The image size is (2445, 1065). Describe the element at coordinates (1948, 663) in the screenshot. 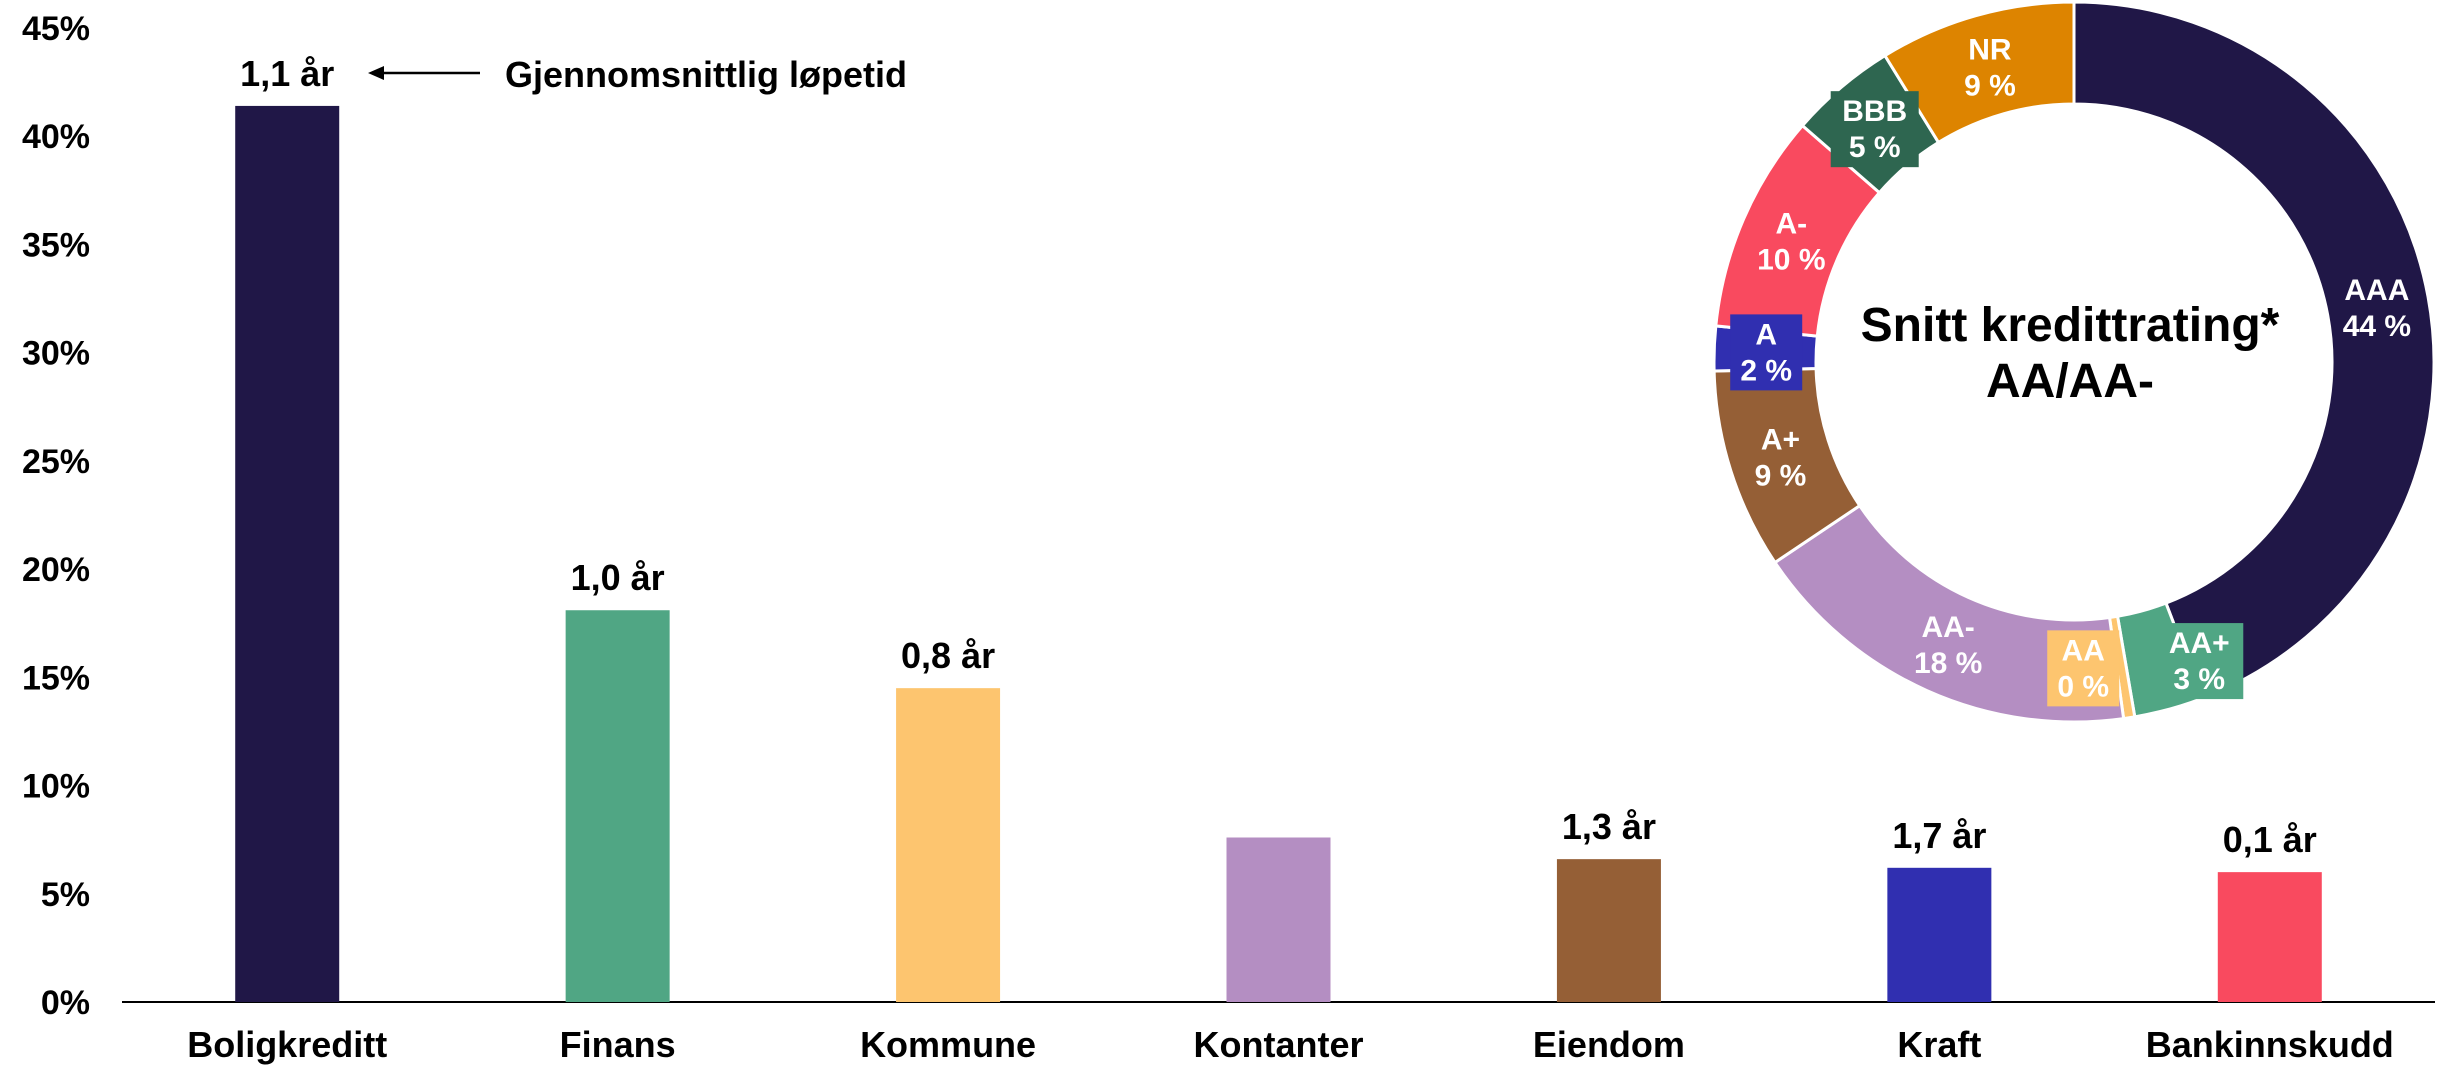

I see `donut-slice-value: 18 %` at that location.